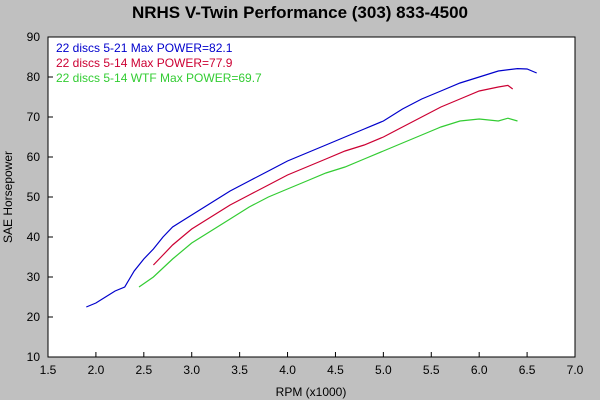 The height and width of the screenshot is (400, 600). I want to click on y-tick-label: 10, so click(34, 357).